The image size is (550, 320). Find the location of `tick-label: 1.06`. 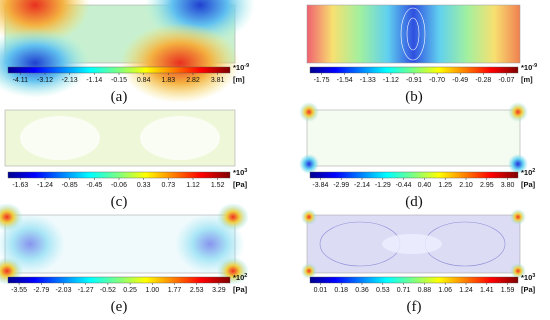

tick-label: 1.06 is located at coordinates (445, 290).